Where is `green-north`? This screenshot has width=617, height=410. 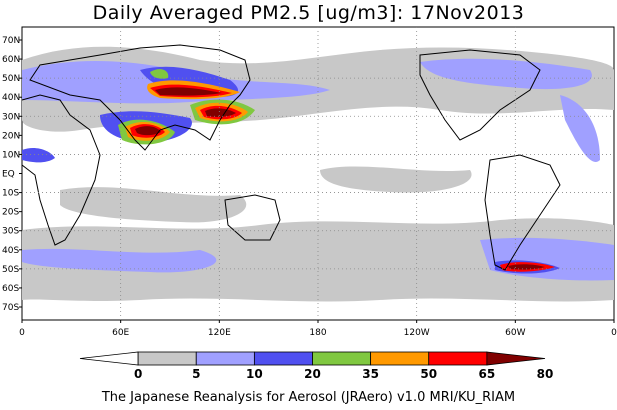
green-north is located at coordinates (159, 74).